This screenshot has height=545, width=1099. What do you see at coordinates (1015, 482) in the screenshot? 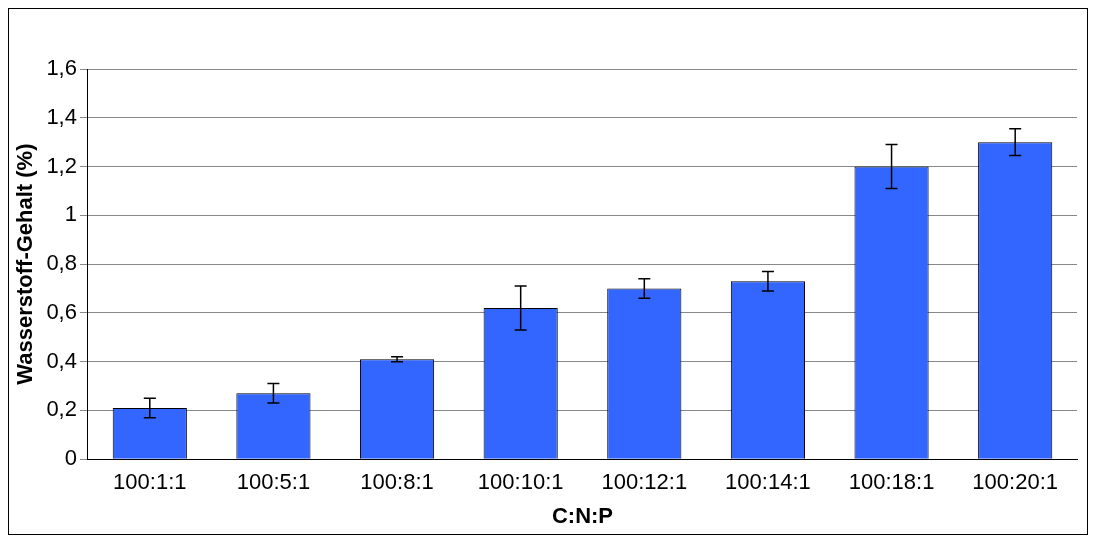
I see `x-tick-label: 100:20:1` at bounding box center [1015, 482].